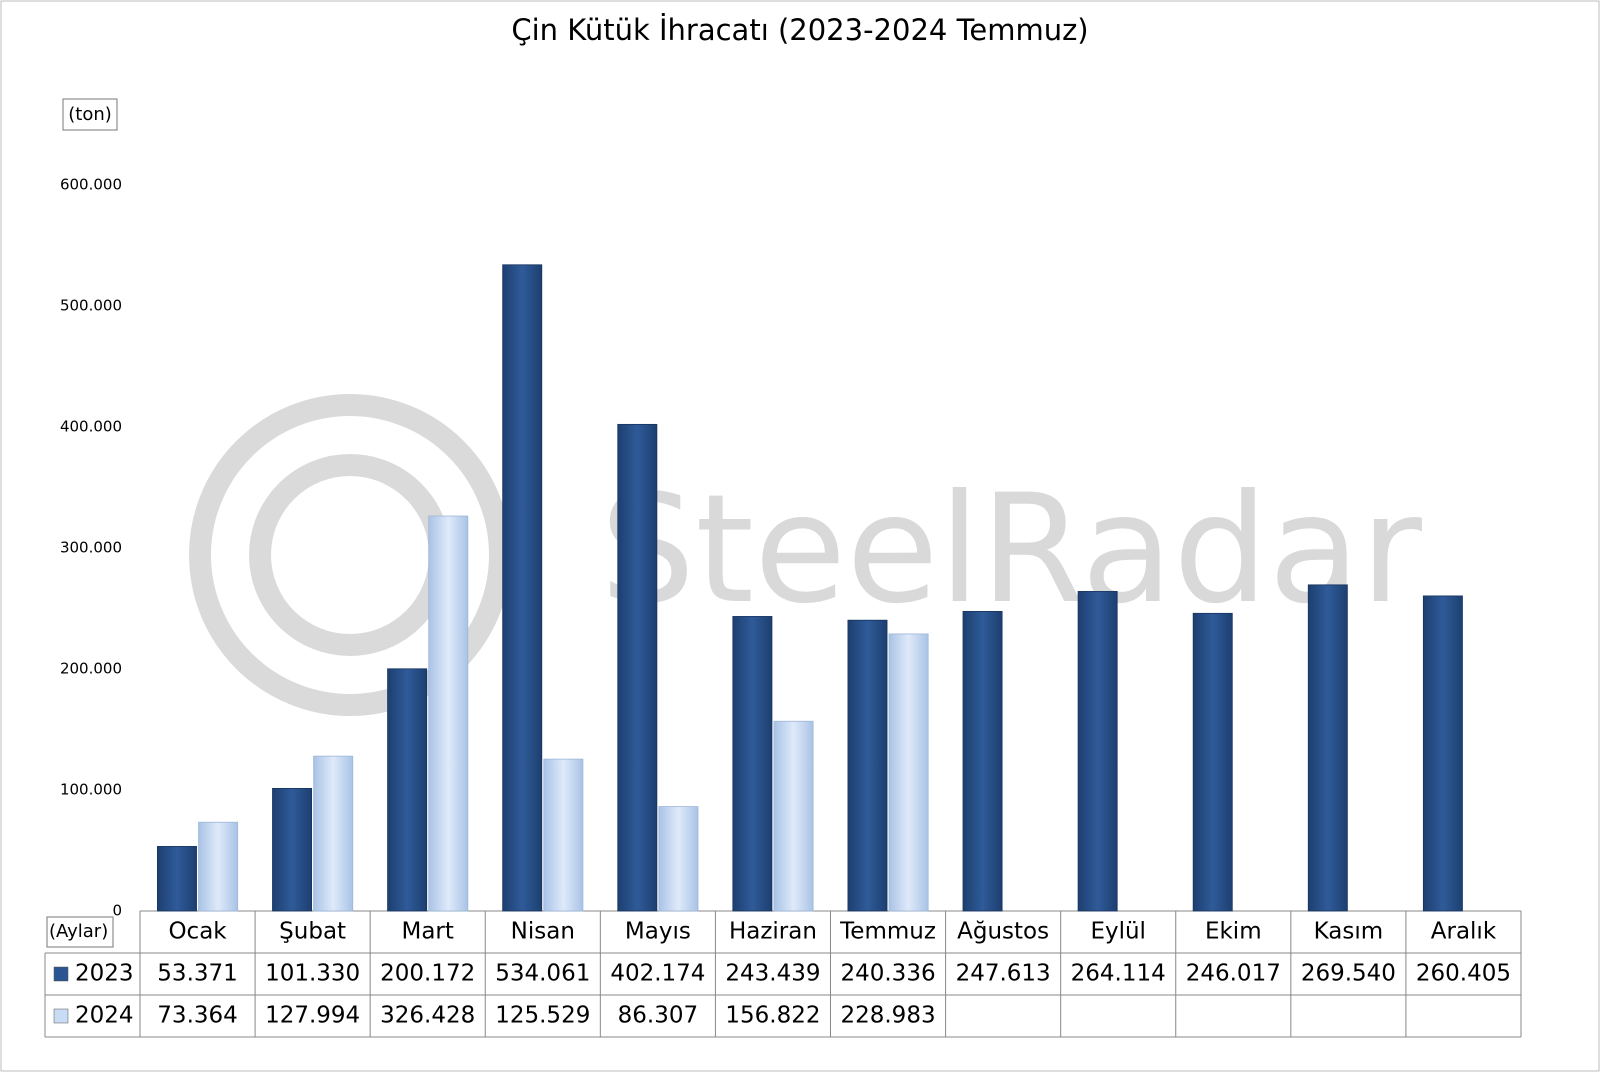 This screenshot has width=1600, height=1072. I want to click on data-label: 534.061, so click(542, 974).